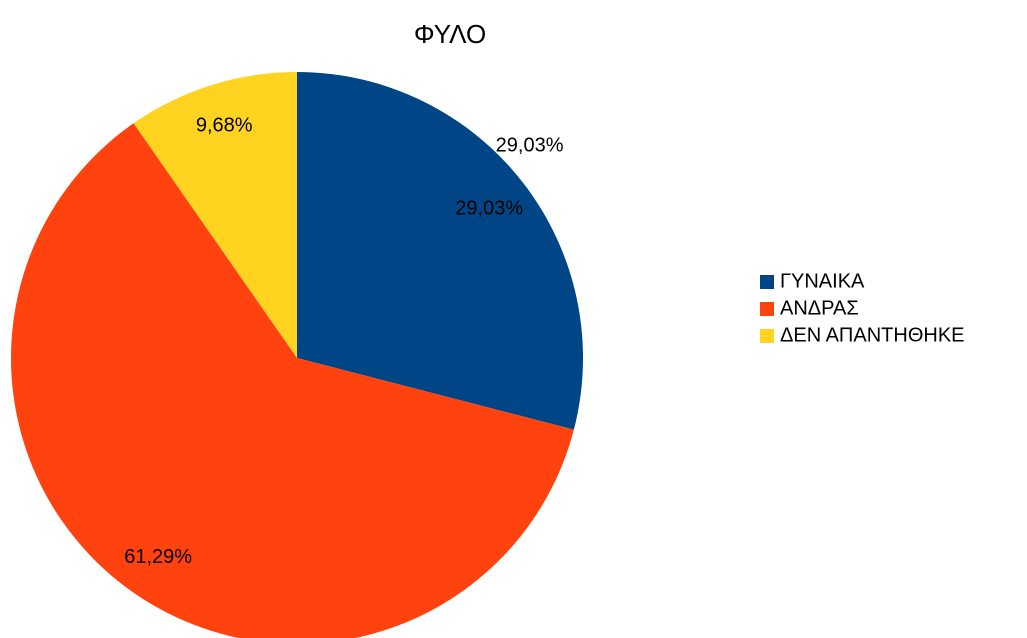 This screenshot has height=638, width=1027. What do you see at coordinates (819, 308) in the screenshot?
I see `legend-label: ΑΝΔΡΑΣ` at bounding box center [819, 308].